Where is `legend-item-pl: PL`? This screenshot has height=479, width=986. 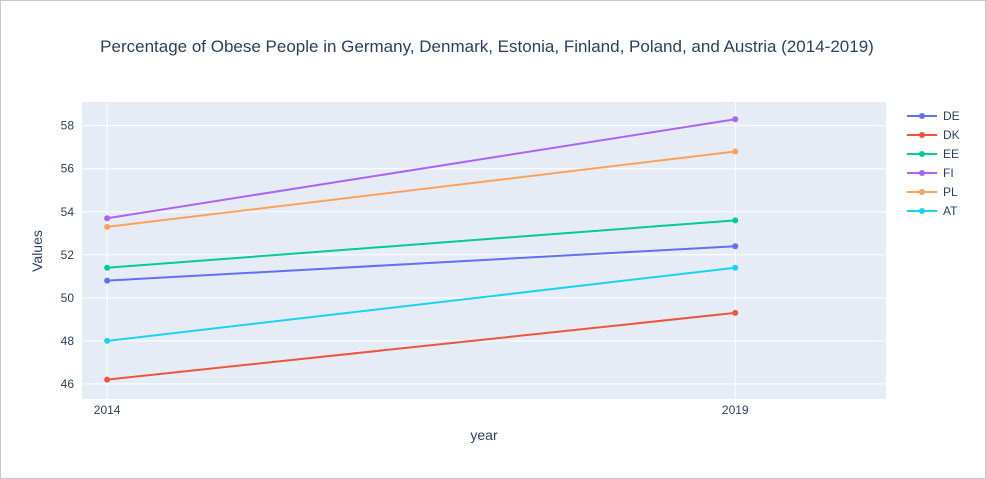 legend-item-pl: PL is located at coordinates (932, 192).